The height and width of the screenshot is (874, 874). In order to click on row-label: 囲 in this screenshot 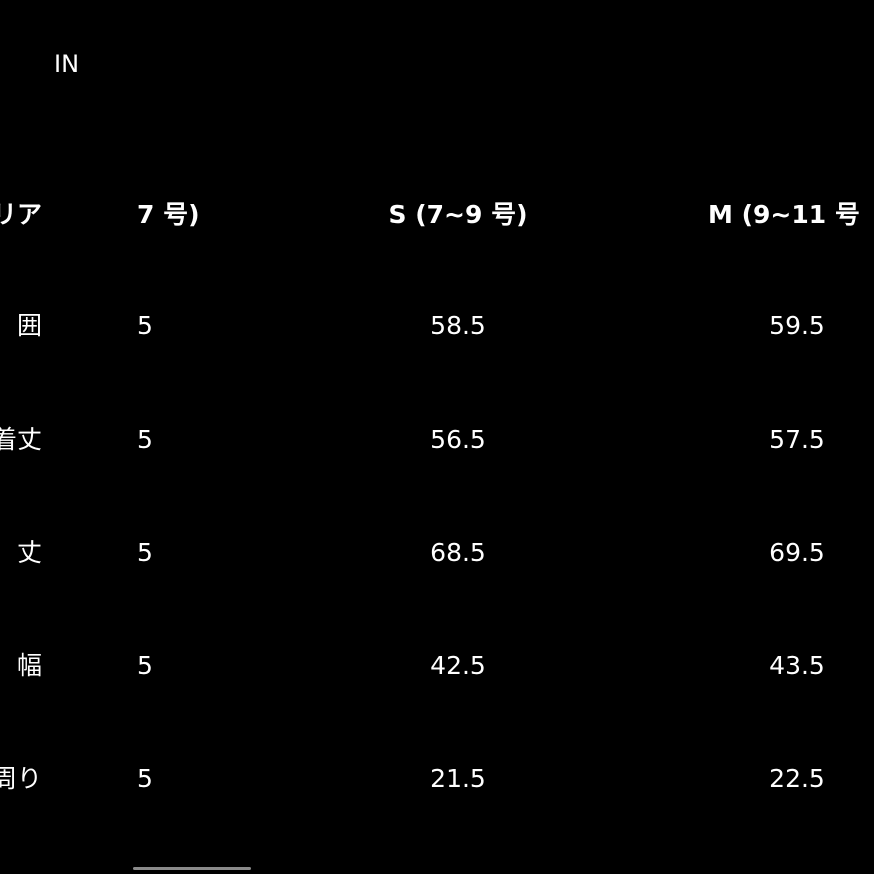, I will do `click(29, 325)`.